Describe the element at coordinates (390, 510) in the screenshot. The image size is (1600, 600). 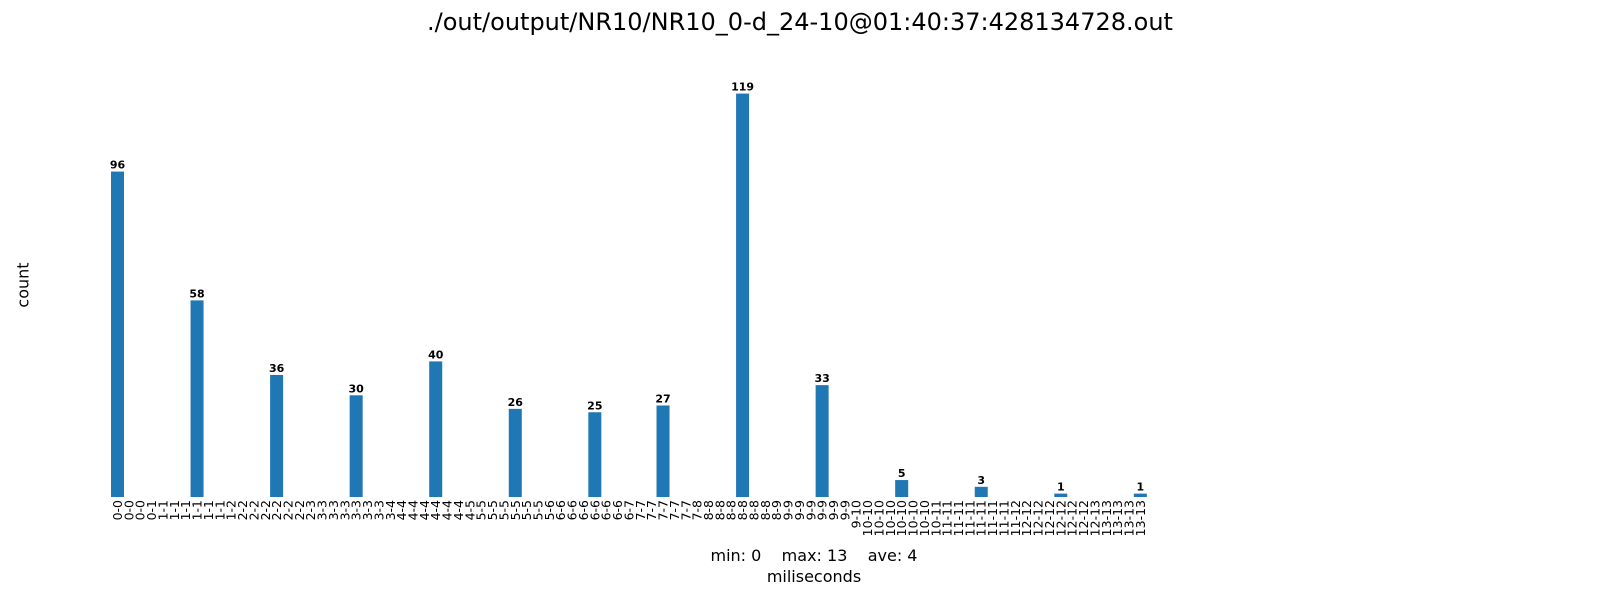
I see `x-tick-label: 3-4` at that location.